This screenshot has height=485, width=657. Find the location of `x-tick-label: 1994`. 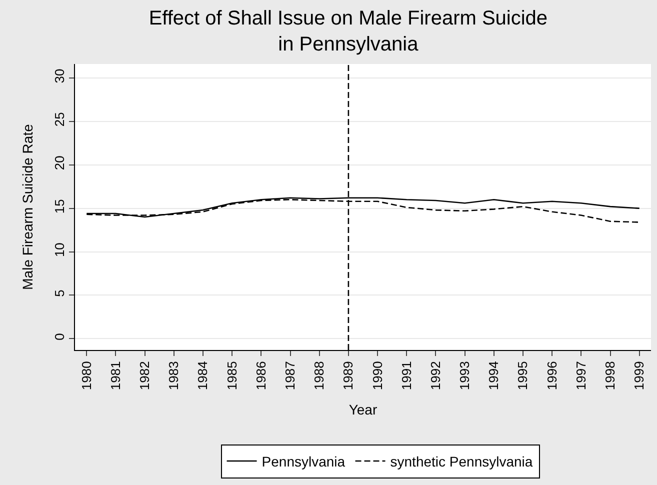

x-tick-label: 1994 is located at coordinates (494, 375).